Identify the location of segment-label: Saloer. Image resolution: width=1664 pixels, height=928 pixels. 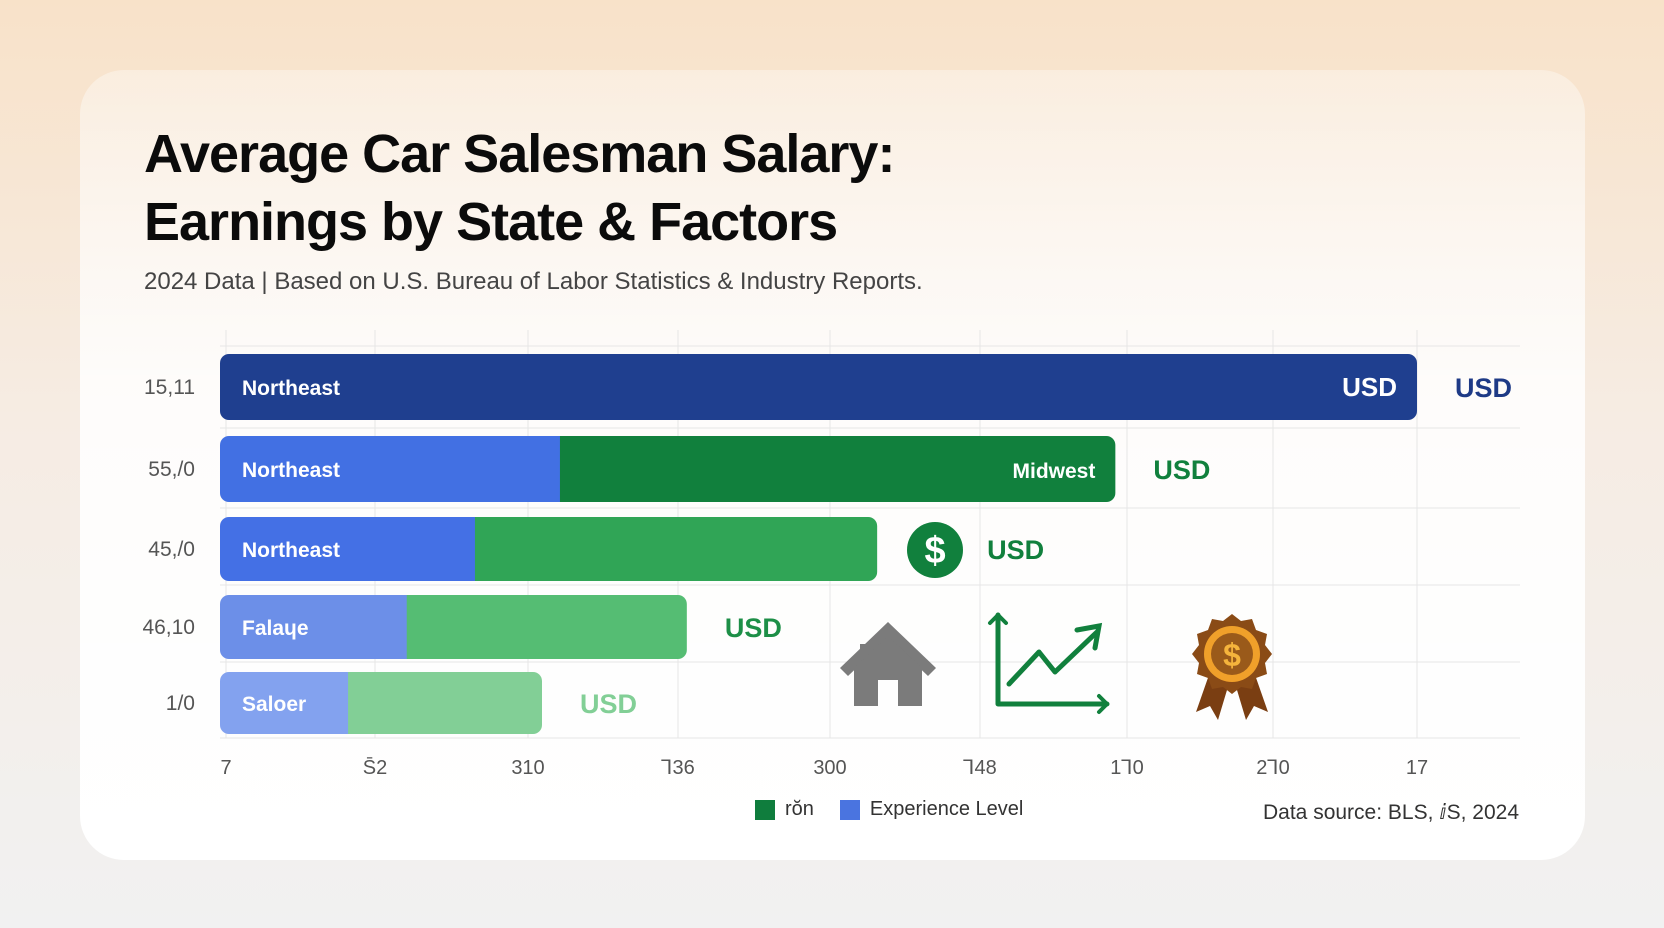
(274, 704).